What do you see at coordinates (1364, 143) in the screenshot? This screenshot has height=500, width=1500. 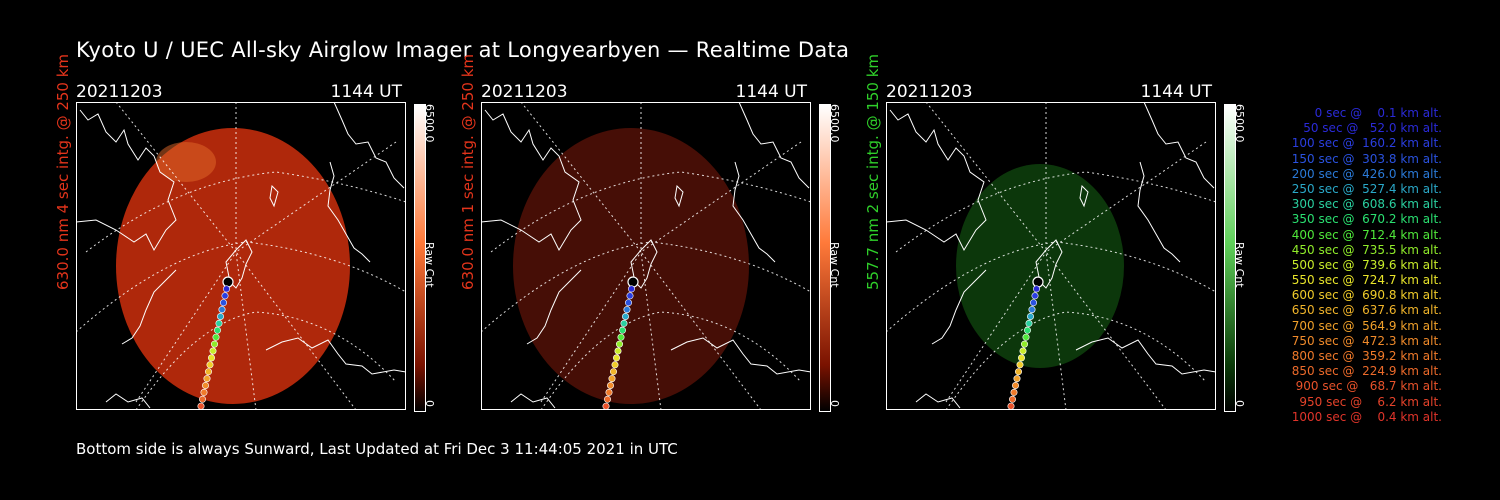 I see `legend-row: 100 sec @ 160.2 km alt.` at bounding box center [1364, 143].